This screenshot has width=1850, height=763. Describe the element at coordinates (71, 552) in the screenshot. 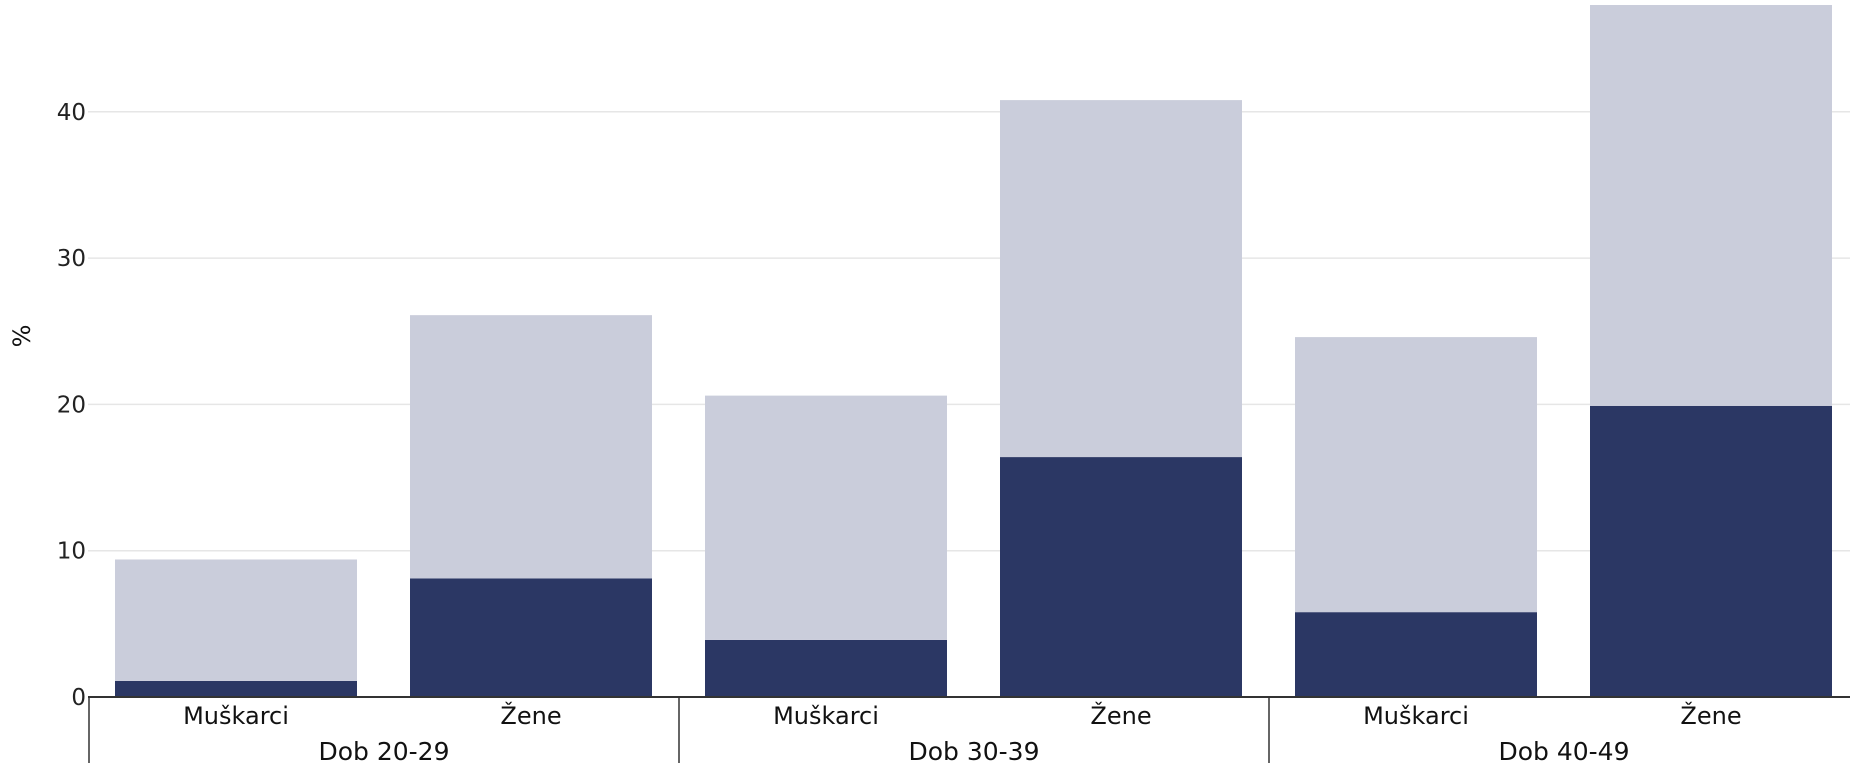

I see `y-tick-label-1: 10` at that location.